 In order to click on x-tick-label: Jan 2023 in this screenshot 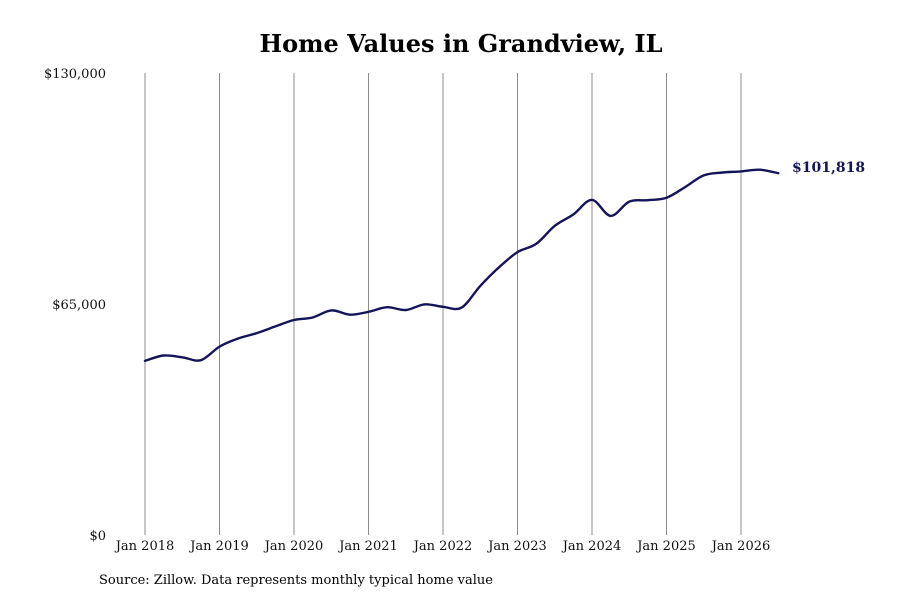, I will do `click(516, 546)`.